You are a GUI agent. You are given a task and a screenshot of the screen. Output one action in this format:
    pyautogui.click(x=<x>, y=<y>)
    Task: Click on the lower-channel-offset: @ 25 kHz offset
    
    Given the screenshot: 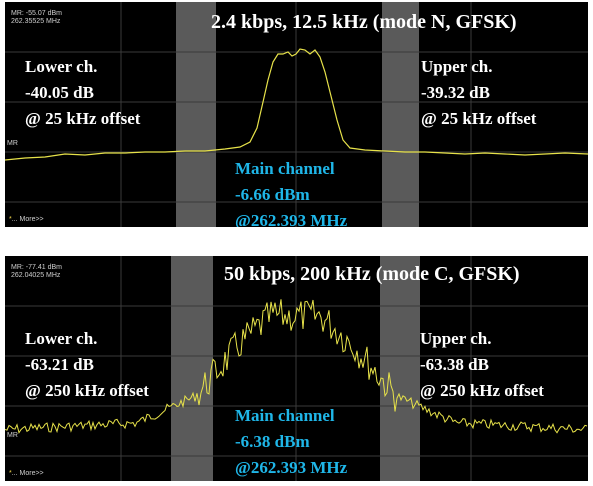 What is the action you would take?
    pyautogui.click(x=83, y=118)
    